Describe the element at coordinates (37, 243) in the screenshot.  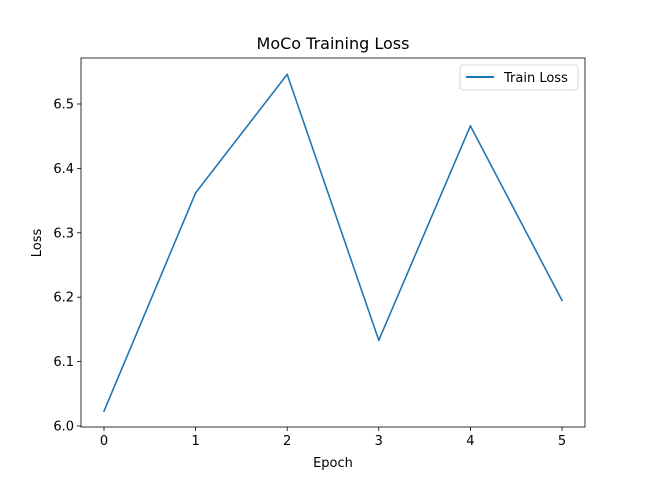
I see `y-axis-label: Loss` at that location.